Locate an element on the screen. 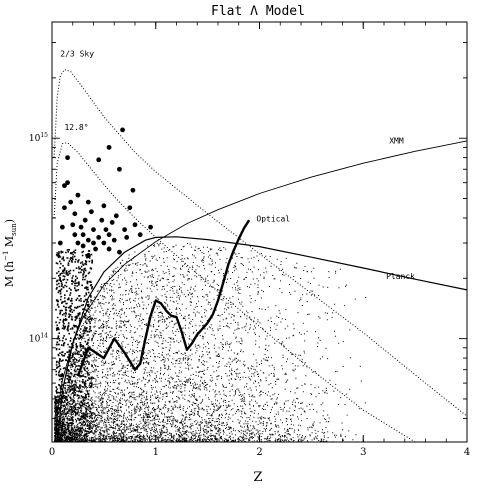 This screenshot has height=490, width=491. y-axis-label-superscript: −1 is located at coordinates (6, 256).